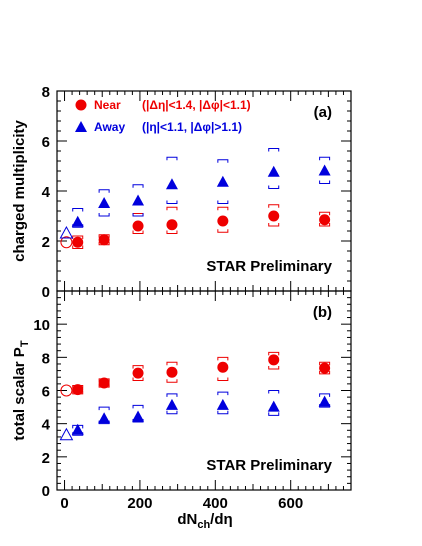 The width and height of the screenshot is (422, 546). I want to click on x-axis-label-xlabel_sub: ch, so click(203, 525).